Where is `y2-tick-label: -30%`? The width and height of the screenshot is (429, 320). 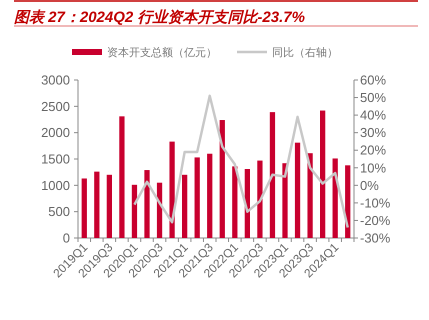 y2-tick-label: -30% is located at coordinates (375, 238).